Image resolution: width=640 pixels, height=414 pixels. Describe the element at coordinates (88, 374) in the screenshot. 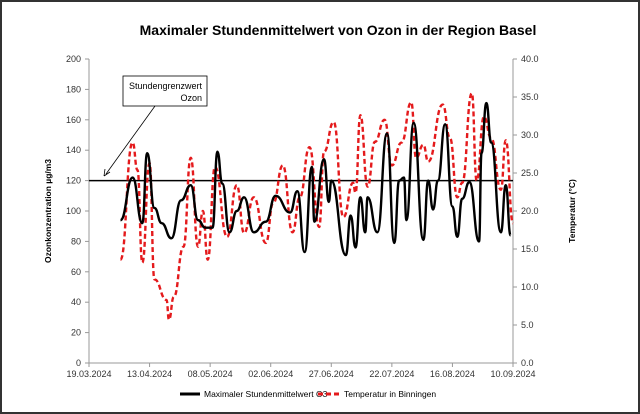

I see `x-tick-label: 19.03.2024` at that location.